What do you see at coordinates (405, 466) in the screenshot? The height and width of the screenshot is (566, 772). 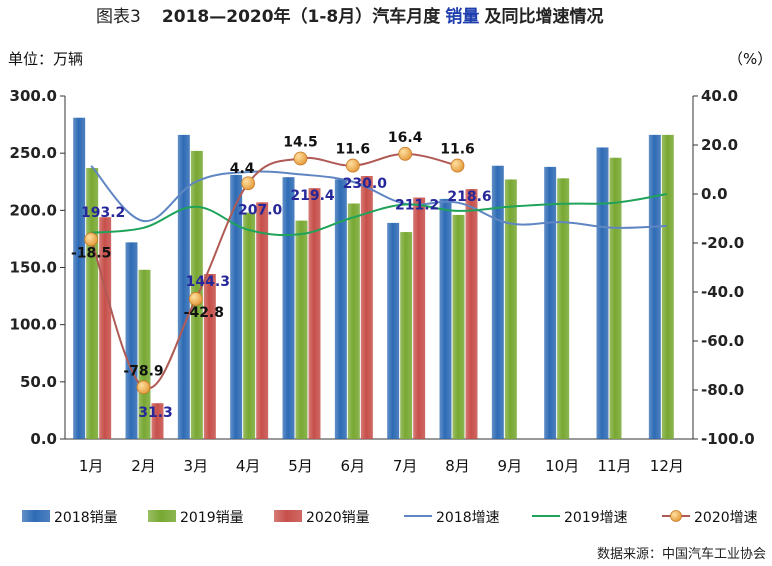 I see `x-tick-label: 7月` at bounding box center [405, 466].